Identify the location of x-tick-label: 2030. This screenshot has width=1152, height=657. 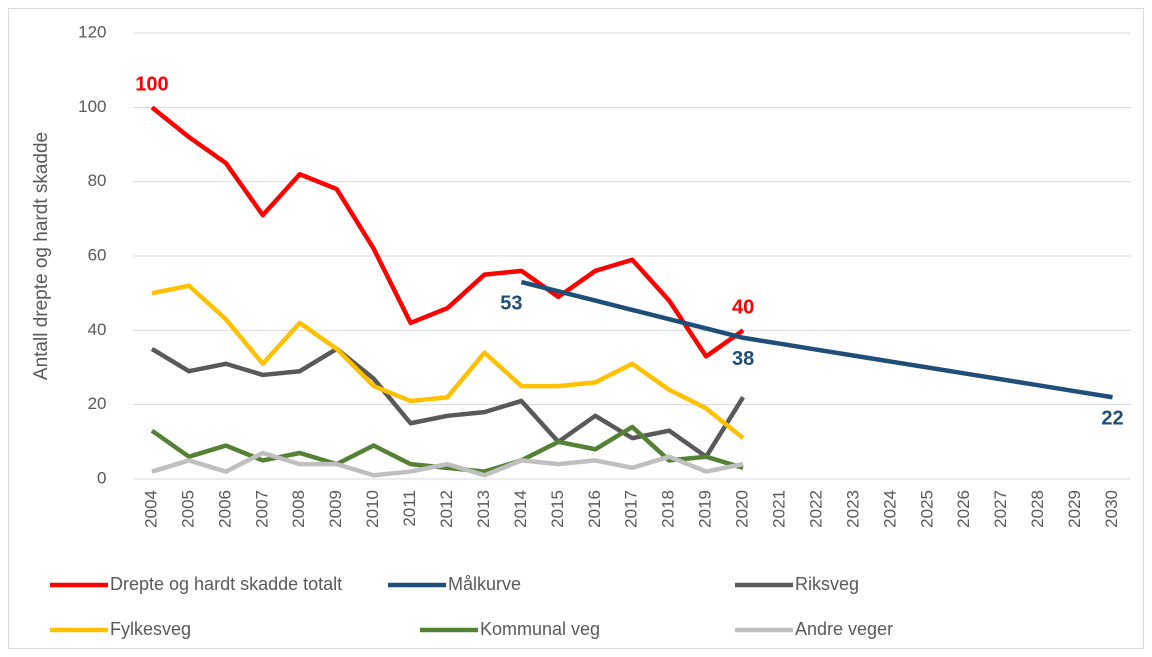
(1111, 509).